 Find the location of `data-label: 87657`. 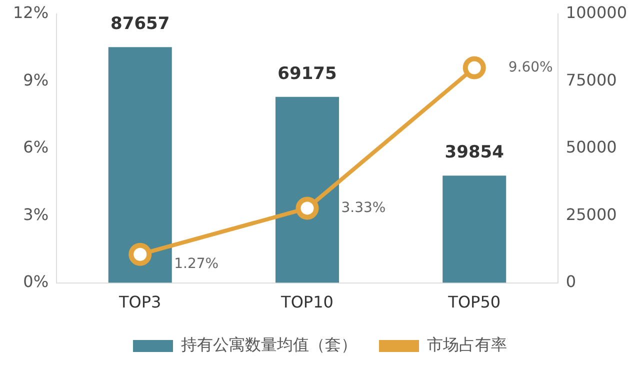

data-label: 87657 is located at coordinates (140, 24).